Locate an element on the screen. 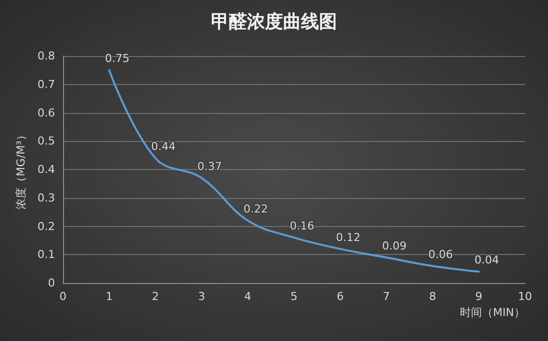 Image resolution: width=548 pixels, height=341 pixels. data-label: 0.22 is located at coordinates (256, 209).